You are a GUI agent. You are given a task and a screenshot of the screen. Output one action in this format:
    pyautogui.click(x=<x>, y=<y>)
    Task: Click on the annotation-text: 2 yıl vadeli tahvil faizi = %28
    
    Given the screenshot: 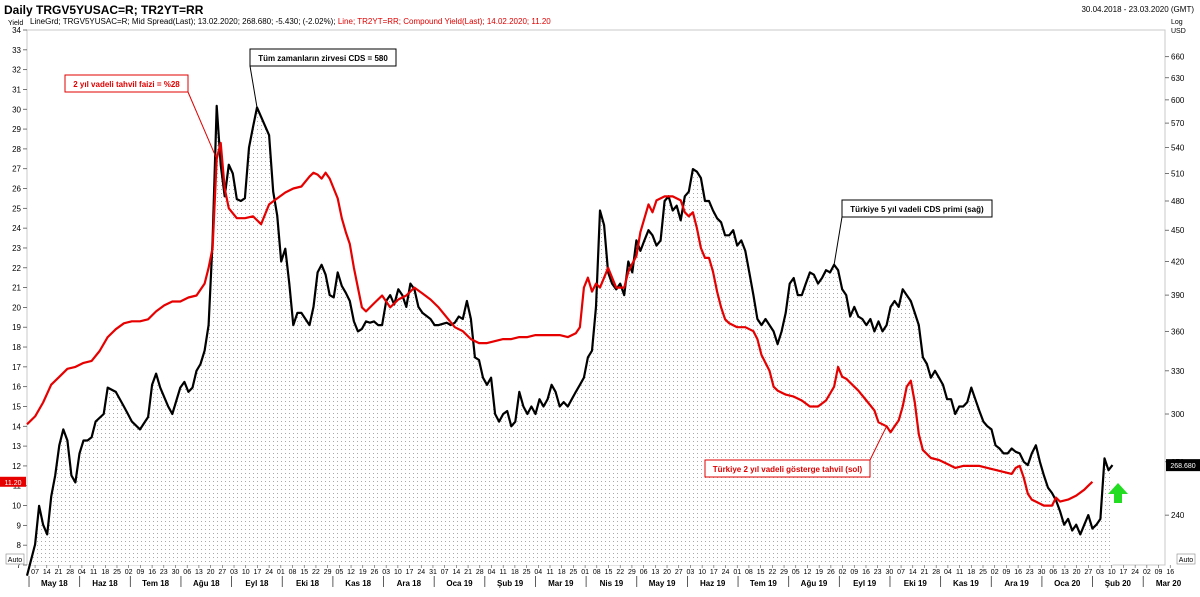 What is the action you would take?
    pyautogui.click(x=126, y=84)
    